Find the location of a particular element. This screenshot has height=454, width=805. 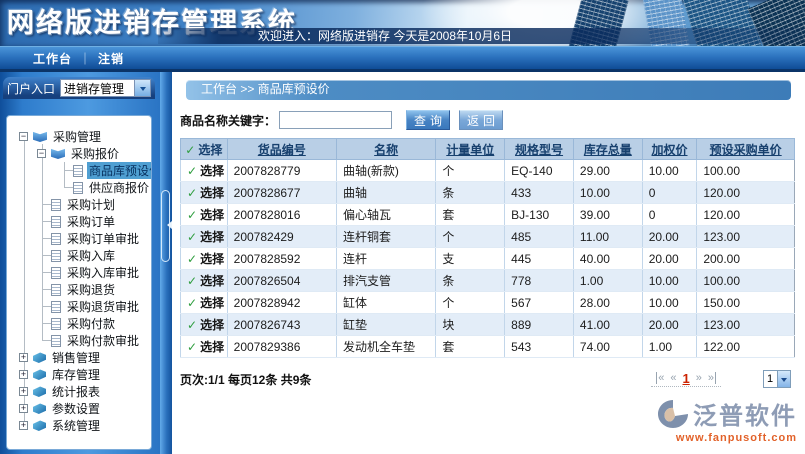

cell-name: 缸垫 is located at coordinates (385, 324).